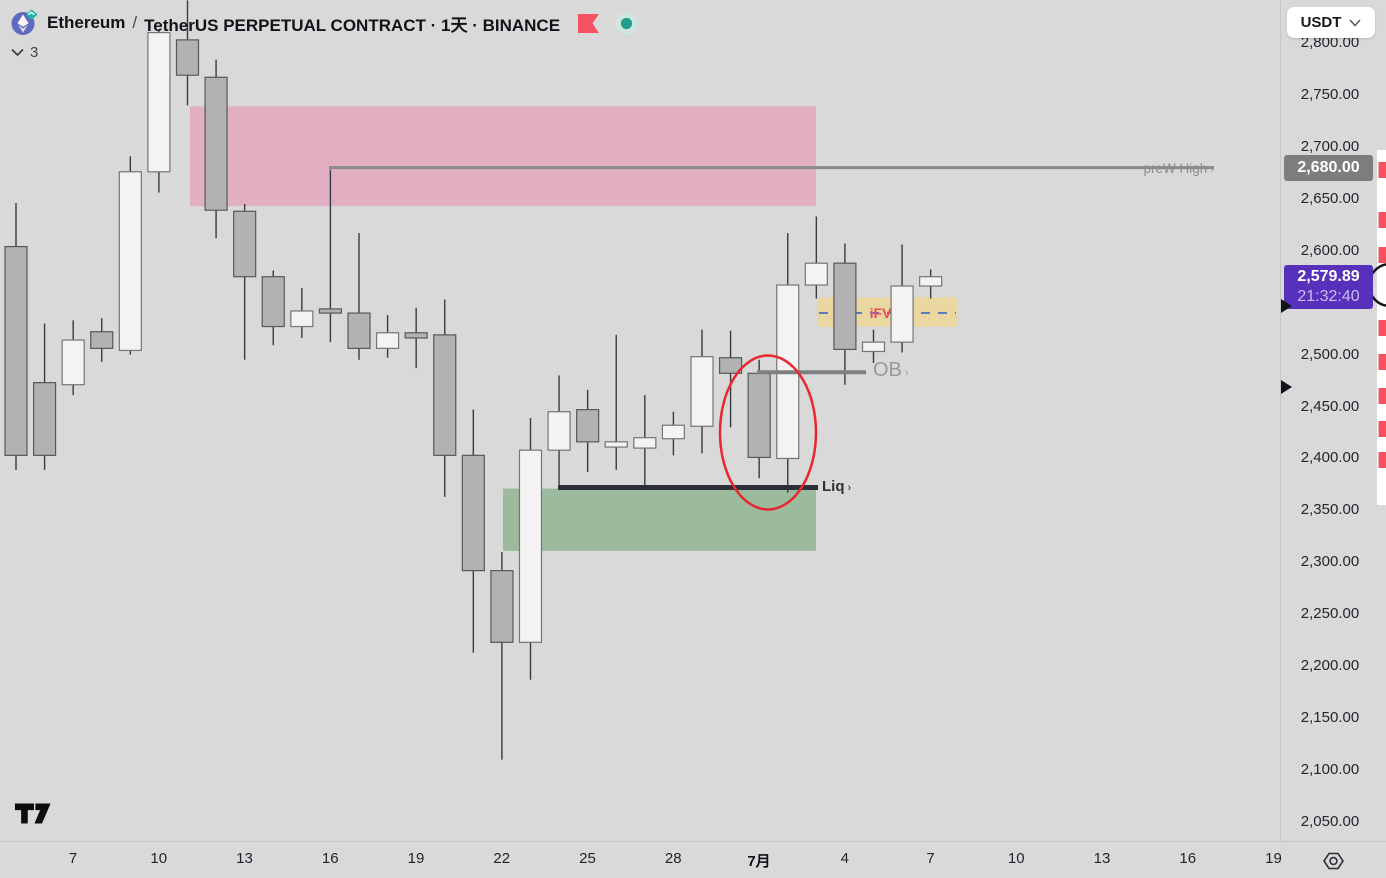 Image resolution: width=1386 pixels, height=878 pixels. Describe the element at coordinates (616, 444) in the screenshot. I see `candle-body-6/26` at that location.